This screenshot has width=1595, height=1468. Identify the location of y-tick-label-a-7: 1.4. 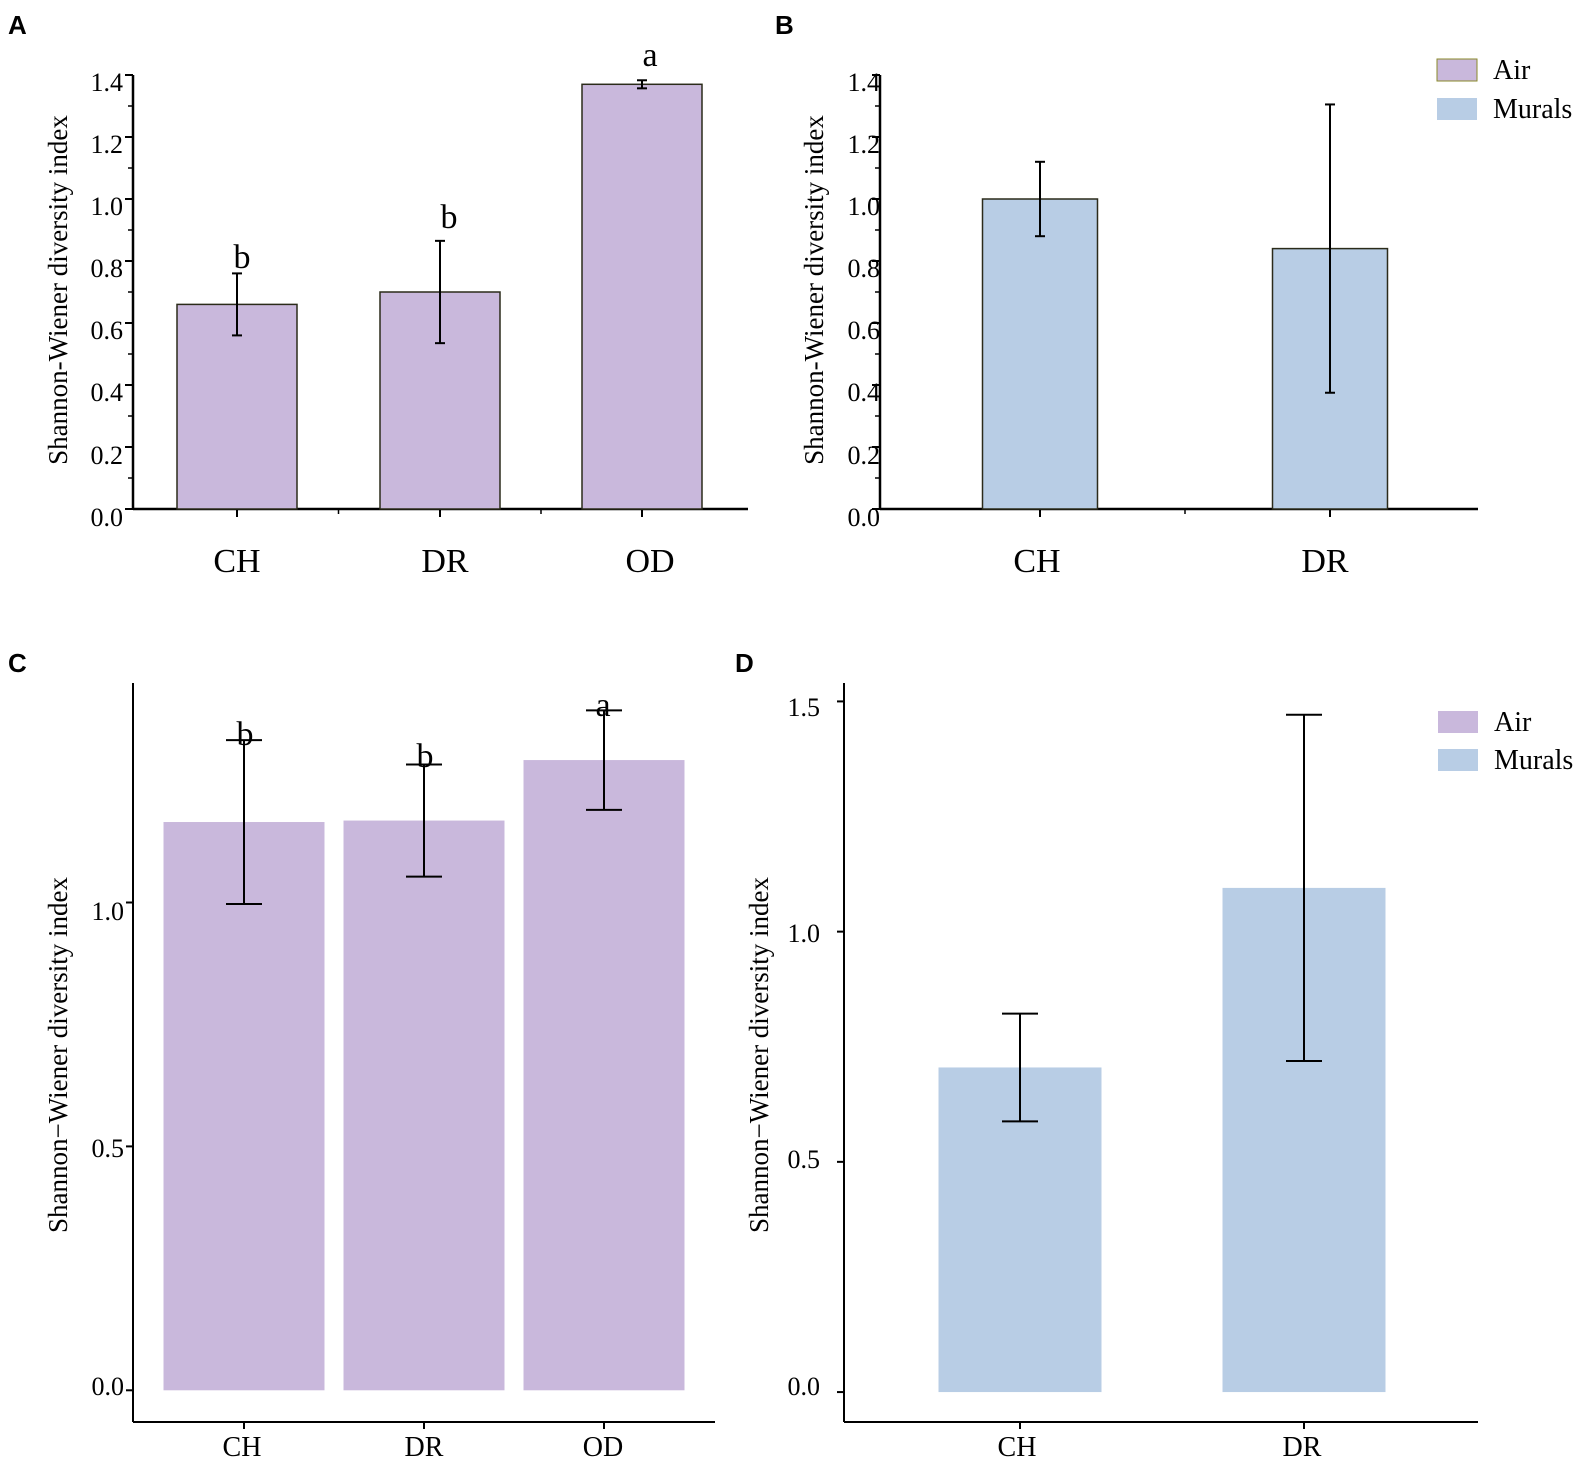
(107, 82).